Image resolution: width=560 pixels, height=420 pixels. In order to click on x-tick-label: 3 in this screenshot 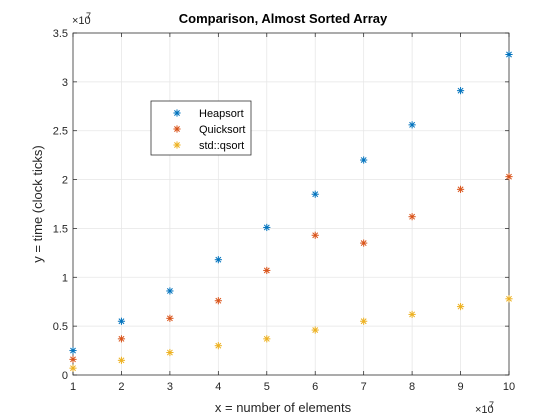, I will do `click(170, 387)`.